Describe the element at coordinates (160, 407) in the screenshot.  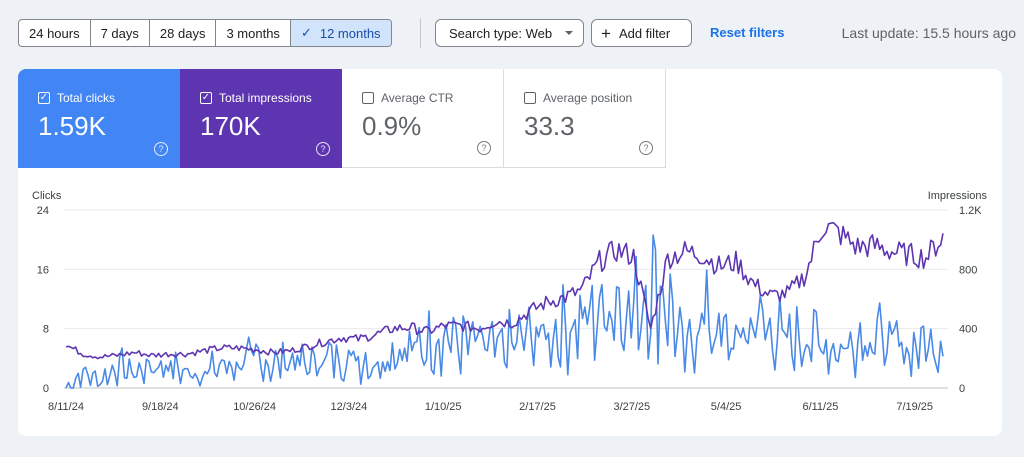
I see `x-tick-label: 9/18/24` at that location.